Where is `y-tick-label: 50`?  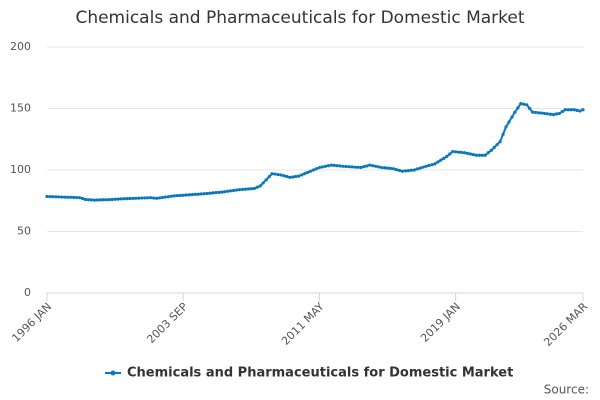
y-tick-label: 50 is located at coordinates (24, 231).